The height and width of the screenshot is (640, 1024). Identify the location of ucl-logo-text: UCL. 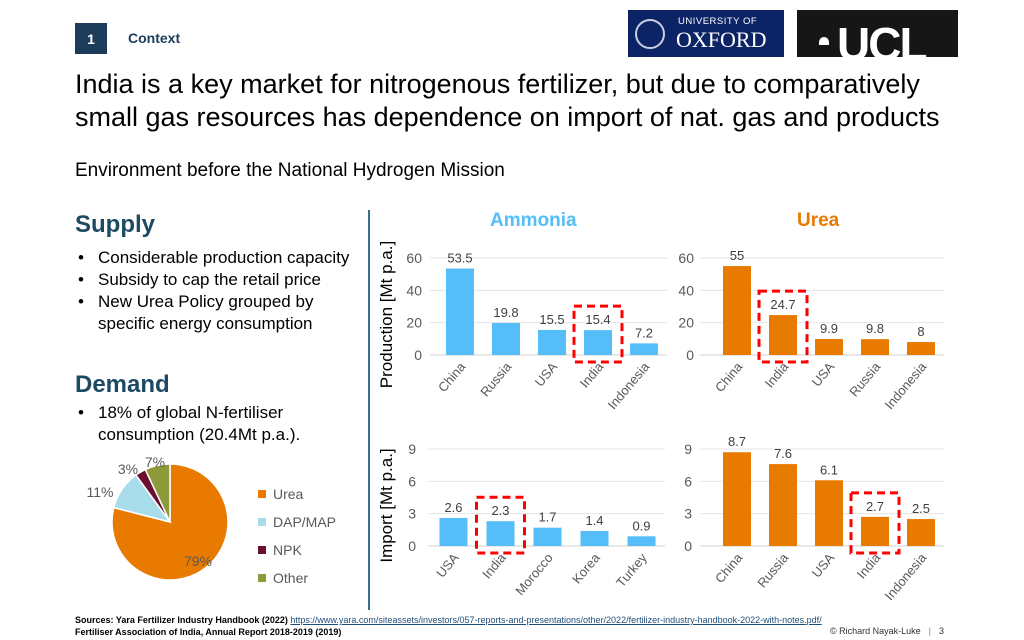
(882, 37).